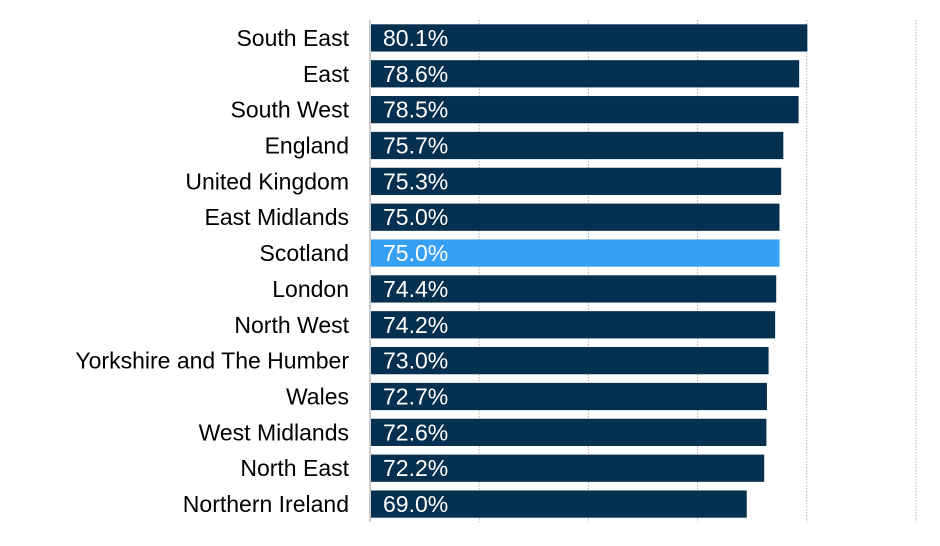 The image size is (940, 546). I want to click on value-label-south-west: 78.5%, so click(415, 110).